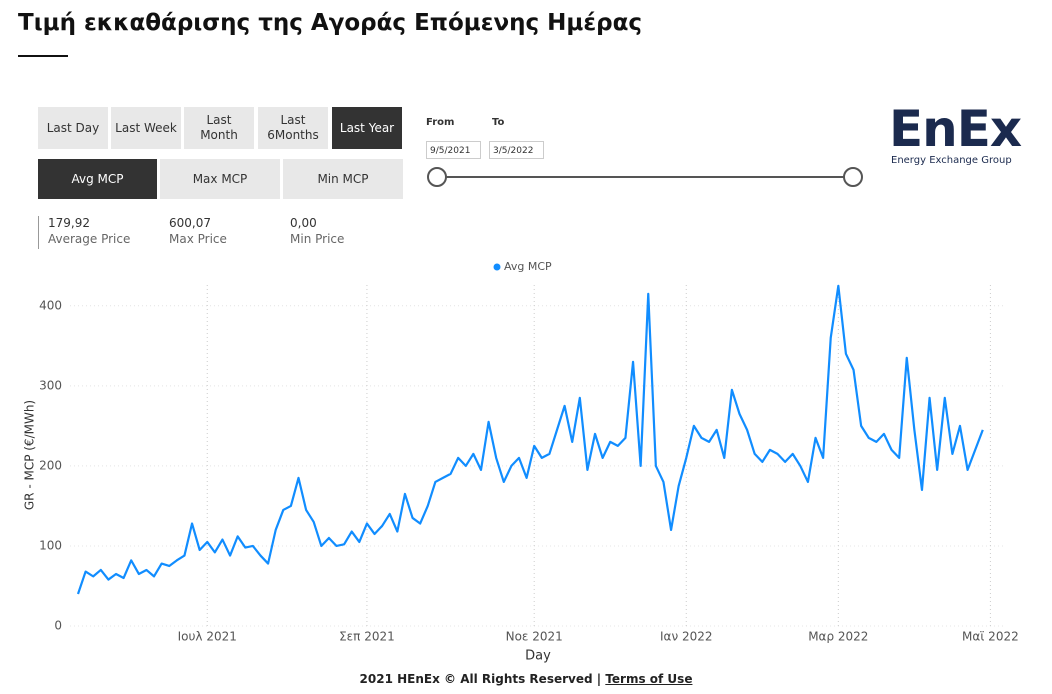 Image resolution: width=1052 pixels, height=694 pixels. What do you see at coordinates (534, 637) in the screenshot?
I see `x-tick-label: Νοε 2021` at bounding box center [534, 637].